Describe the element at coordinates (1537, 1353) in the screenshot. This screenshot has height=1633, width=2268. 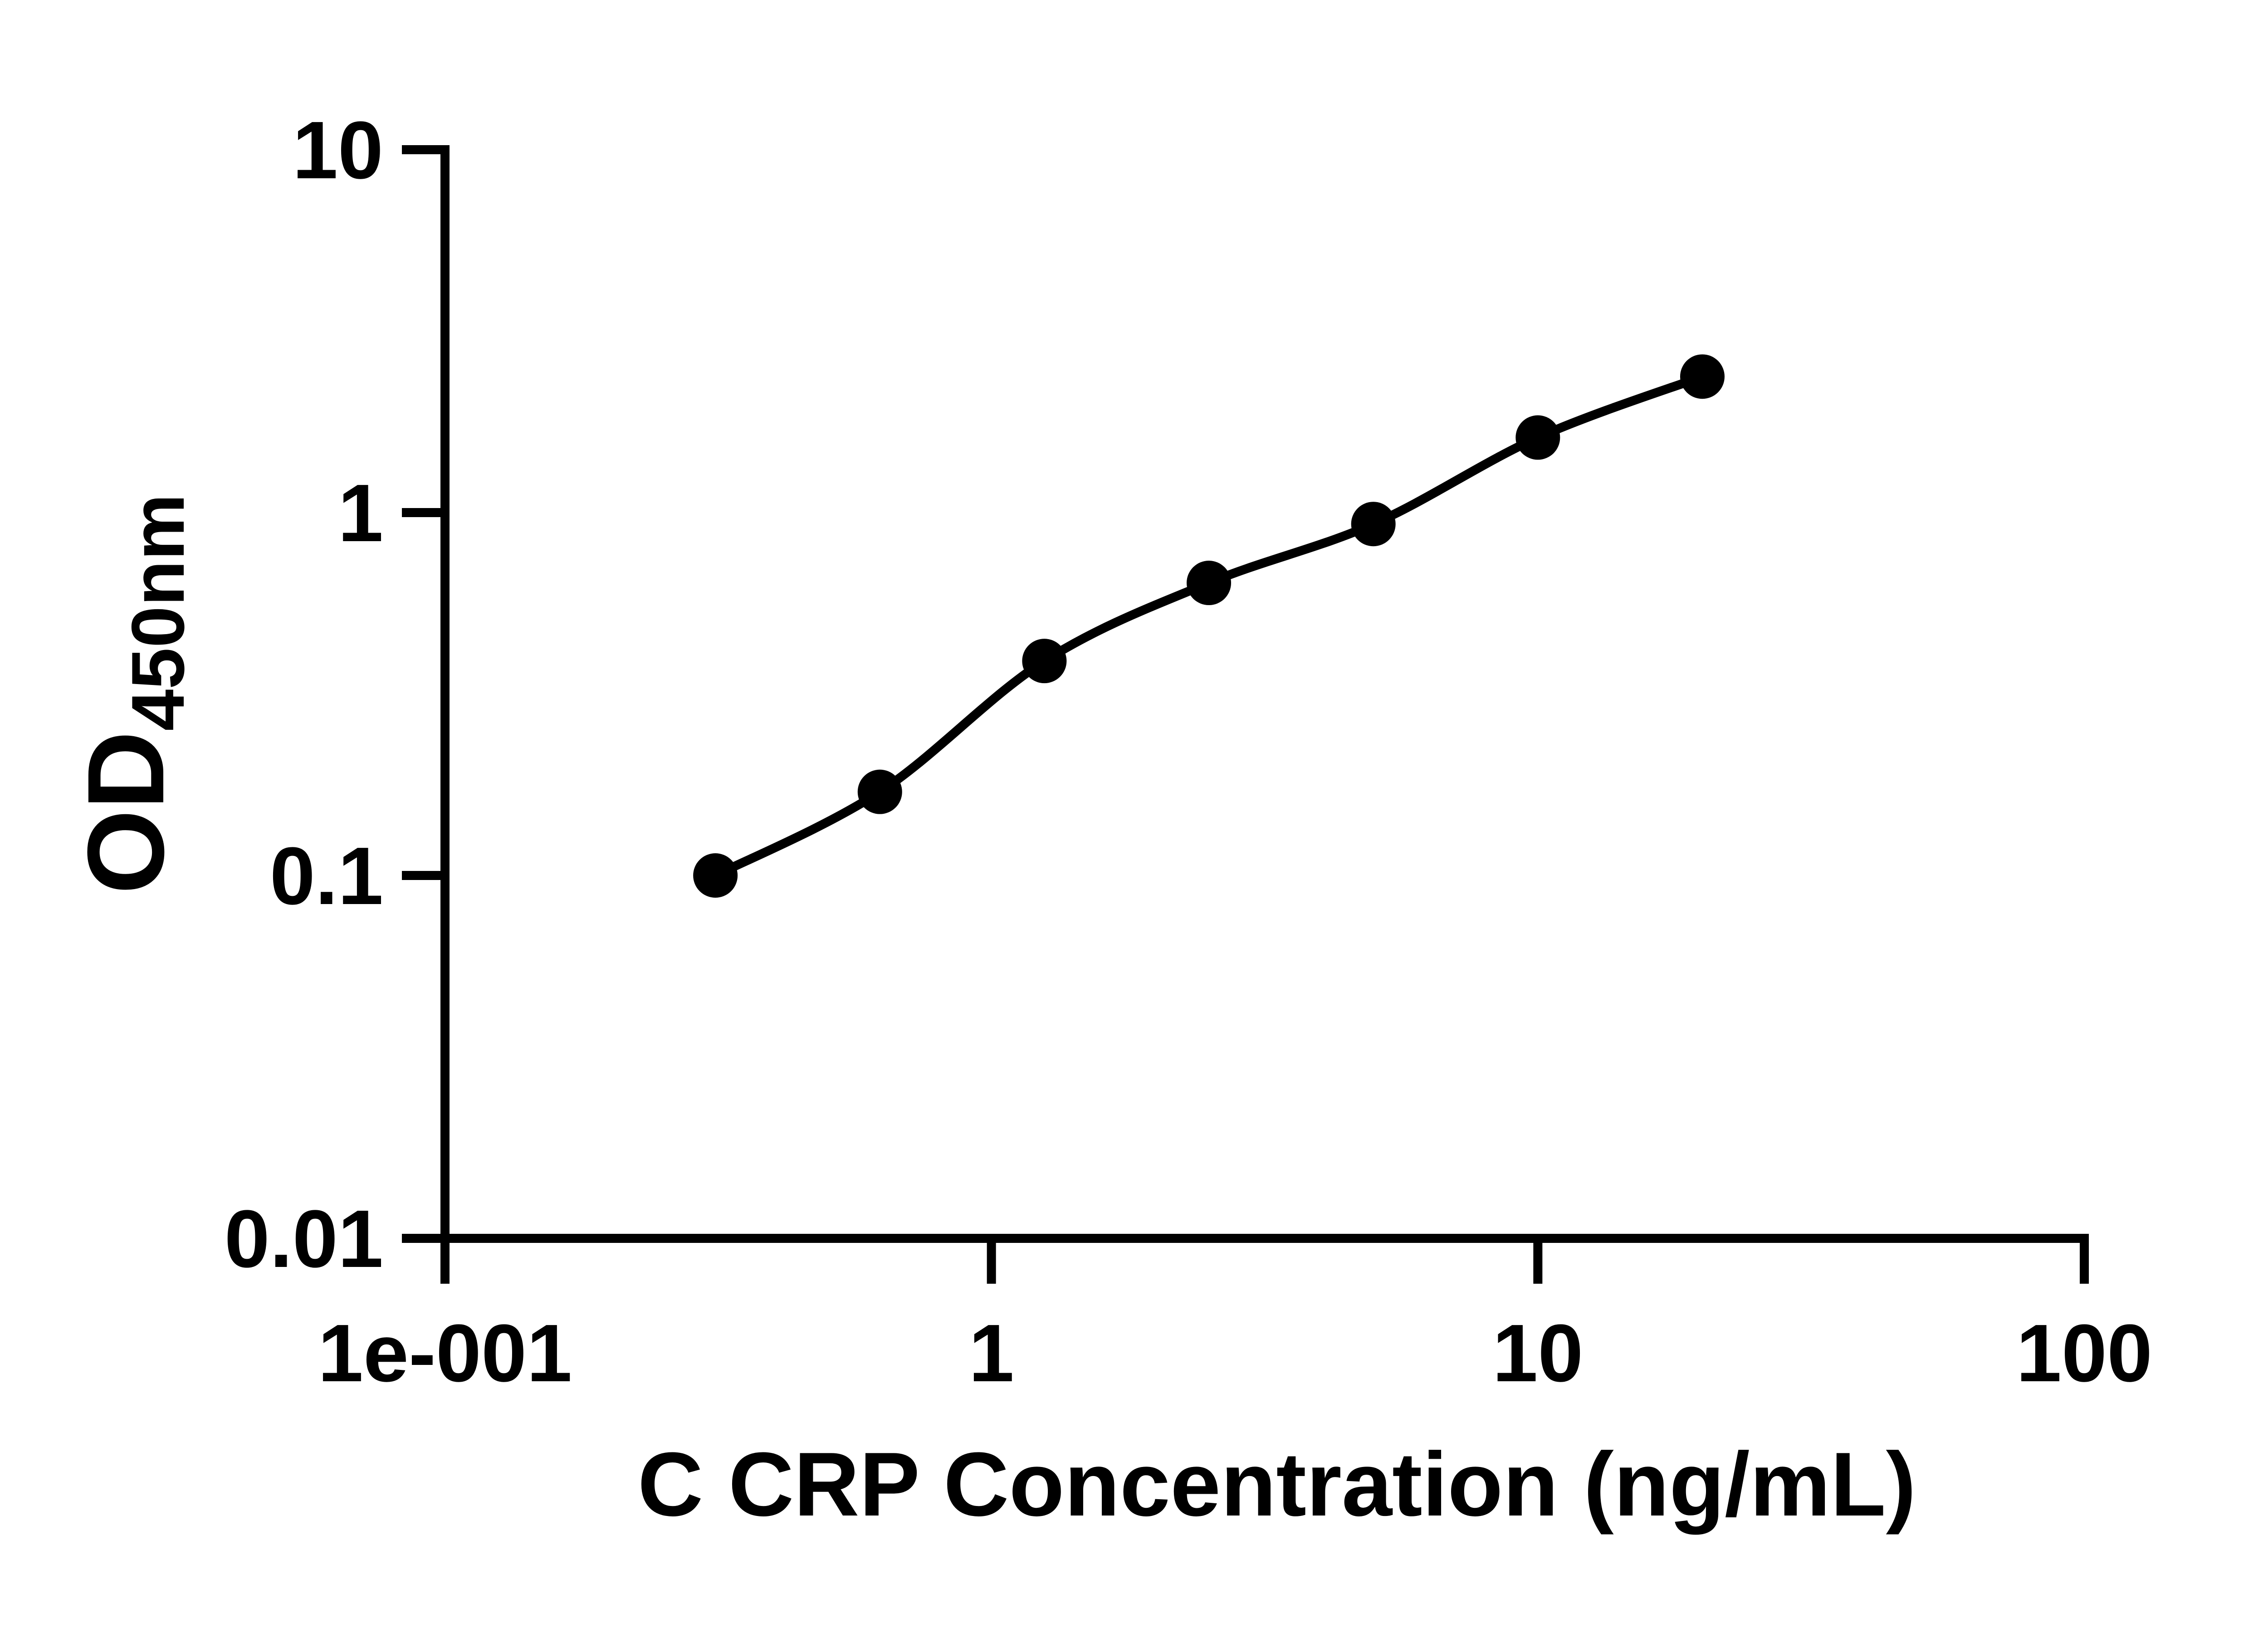
I see `x-tick-label: 10` at that location.